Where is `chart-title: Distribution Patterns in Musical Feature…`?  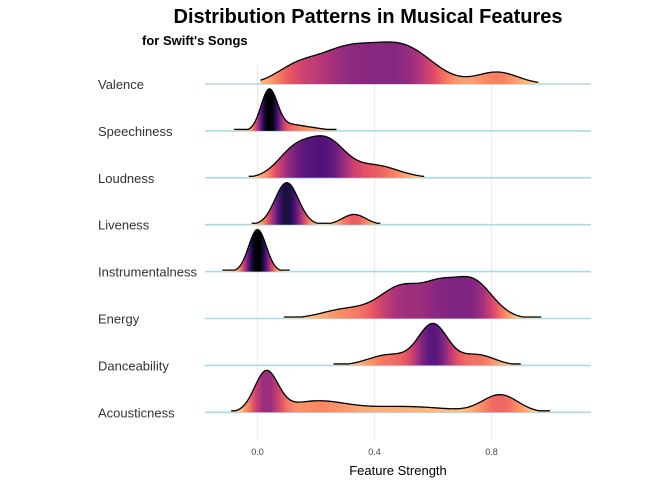
chart-title: Distribution Patterns in Musical Feature… is located at coordinates (368, 17).